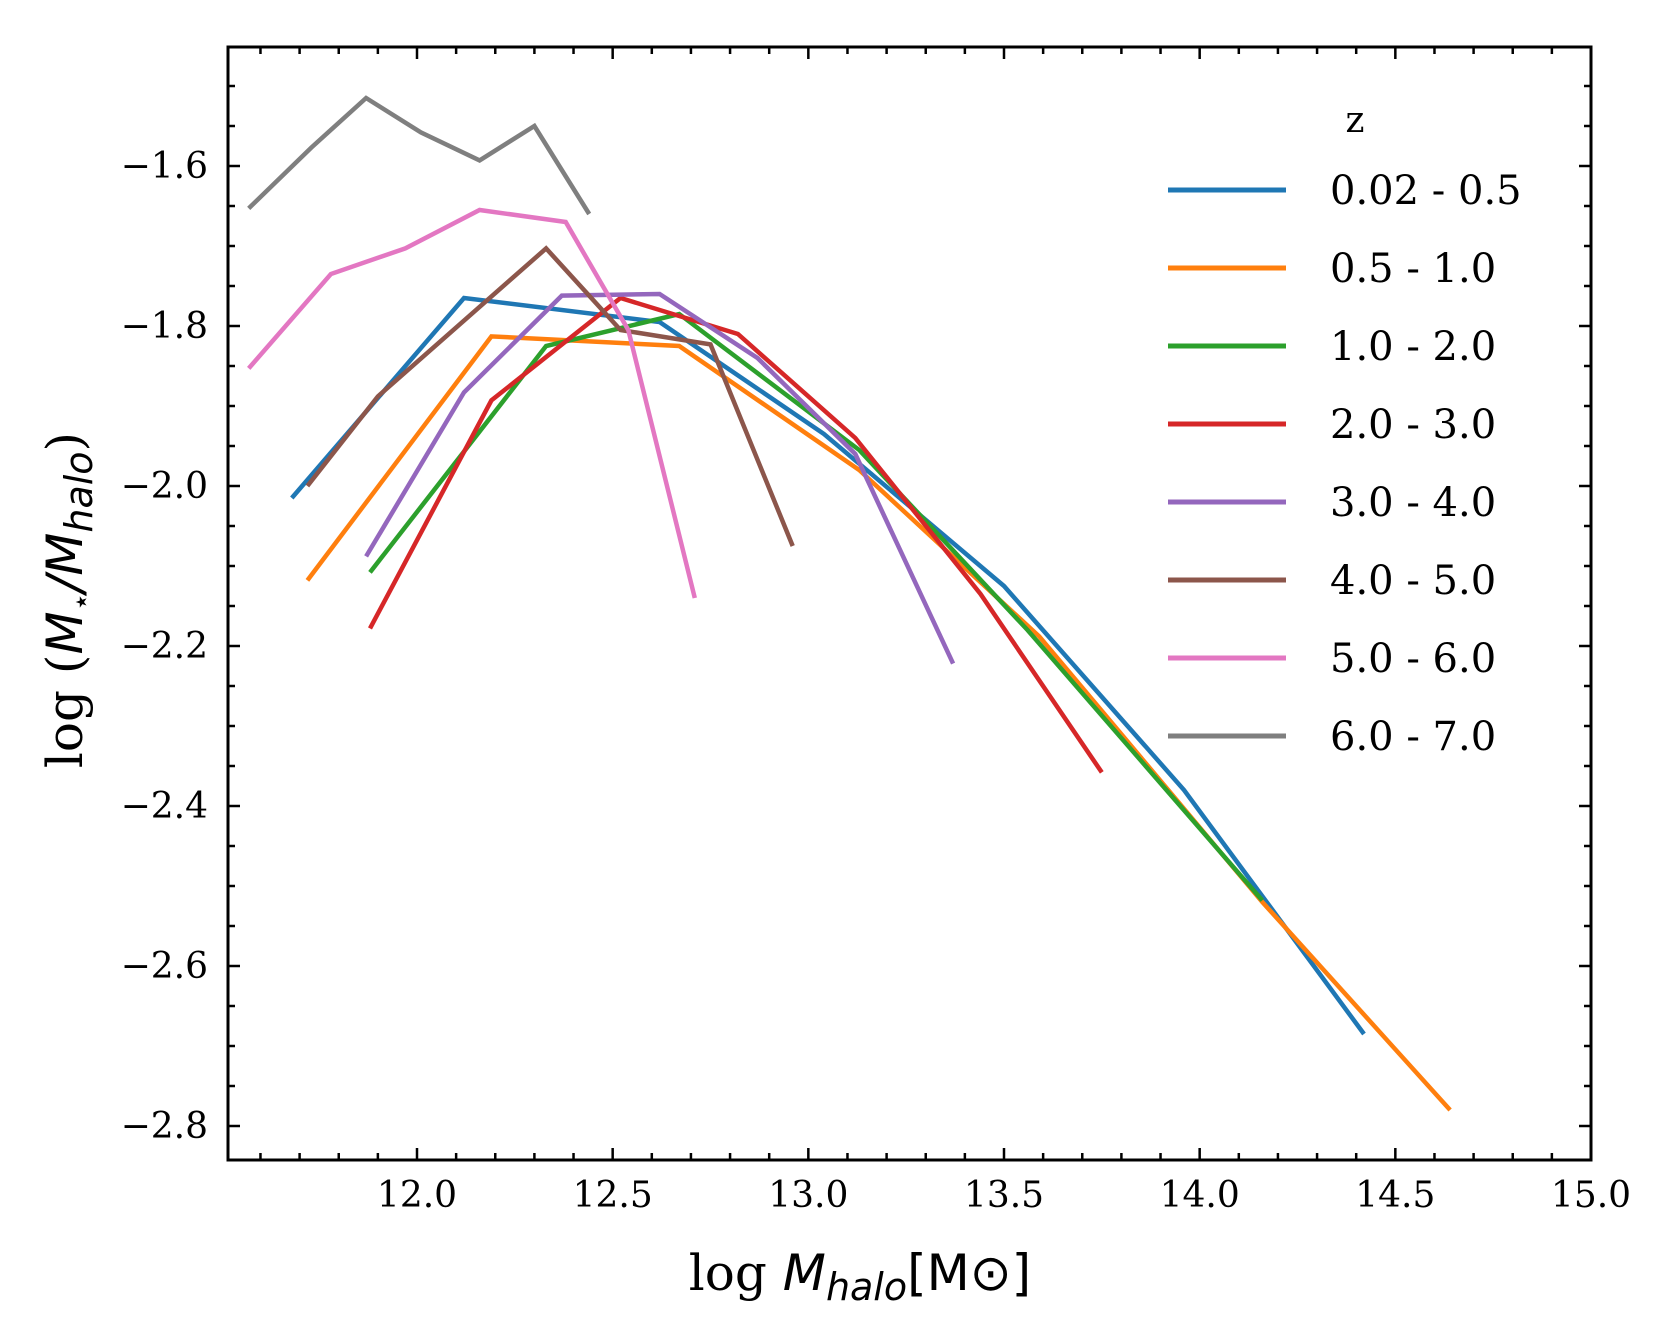 The width and height of the screenshot is (1661, 1329). What do you see at coordinates (417, 1195) in the screenshot?
I see `x-tick-label: 12.0` at bounding box center [417, 1195].